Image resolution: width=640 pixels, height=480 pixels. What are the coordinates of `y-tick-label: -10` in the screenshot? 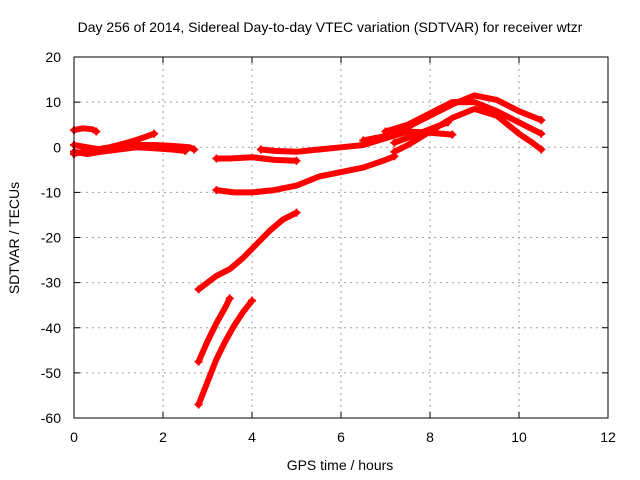 It's located at (51, 192).